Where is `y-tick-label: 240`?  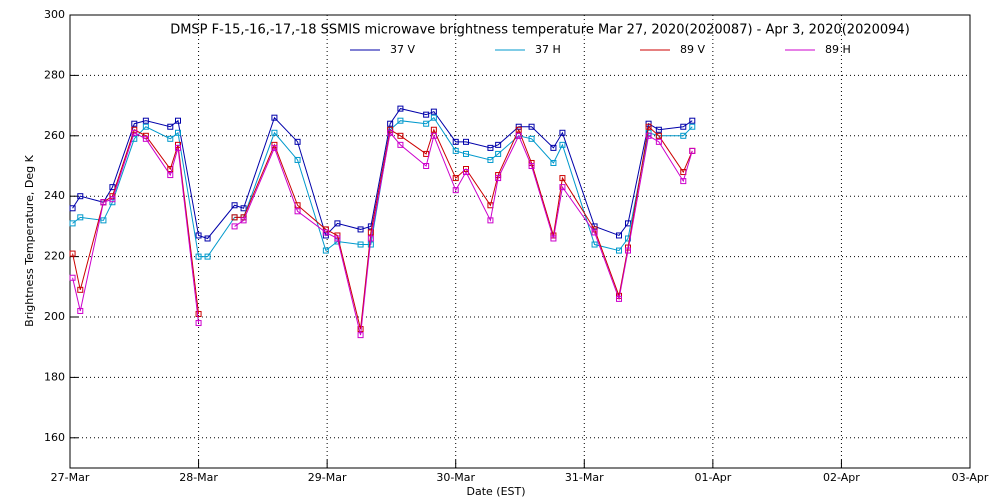
y-tick-label: 240 is located at coordinates (54, 195).